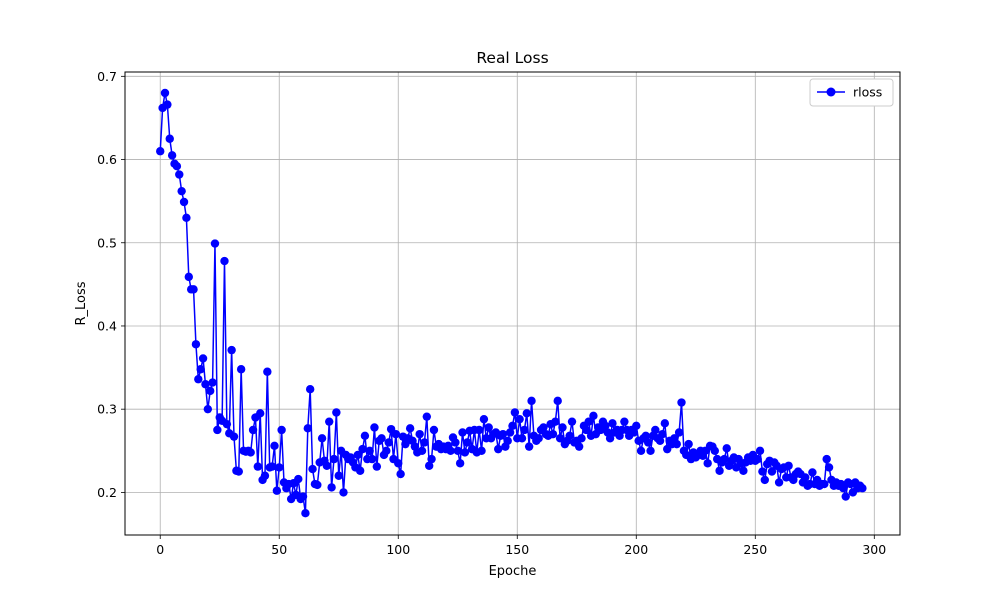 Image resolution: width=1000 pixels, height=600 pixels. What do you see at coordinates (851, 92) in the screenshot?
I see `legend: rloss` at bounding box center [851, 92].